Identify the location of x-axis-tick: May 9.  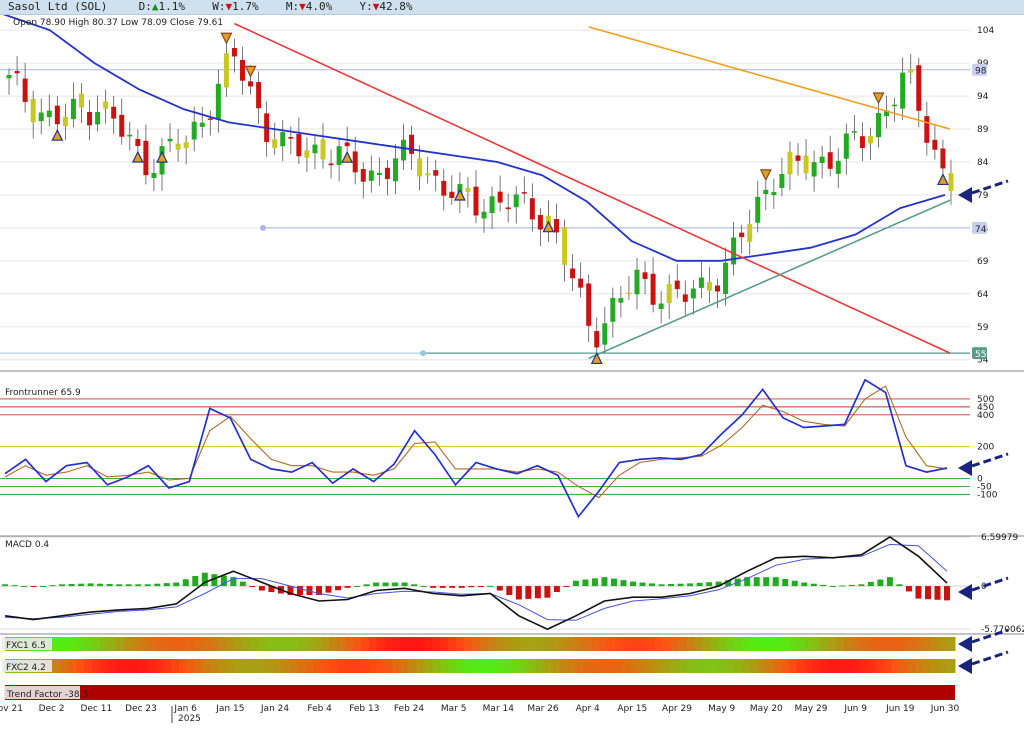
(721, 709).